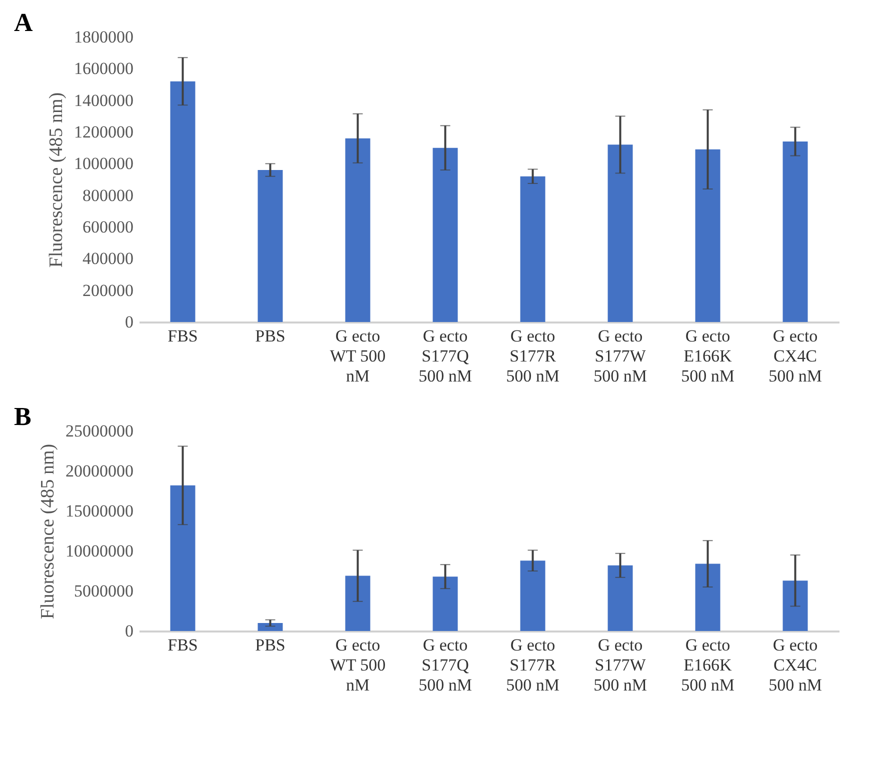 This screenshot has height=766, width=887. What do you see at coordinates (108, 290) in the screenshot?
I see `y-tick-label: 200000` at bounding box center [108, 290].